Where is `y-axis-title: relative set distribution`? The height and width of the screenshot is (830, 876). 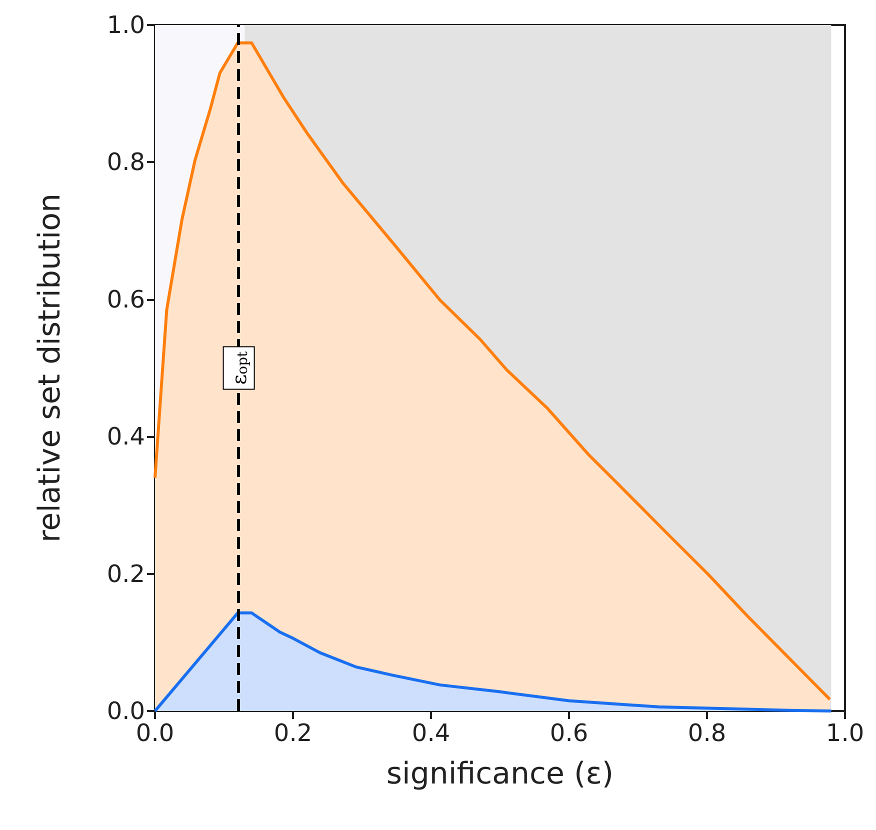
y-axis-title: relative set distribution is located at coordinates (50, 368).